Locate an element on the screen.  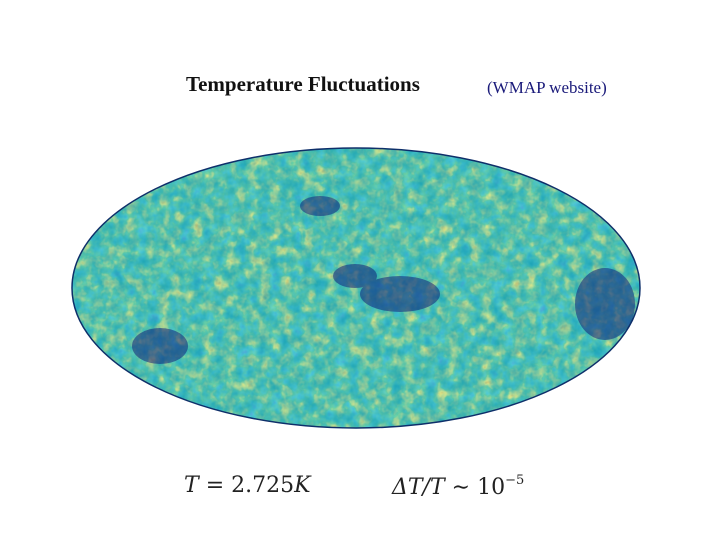
fluctuation-exponent: −5 is located at coordinates (515, 480).